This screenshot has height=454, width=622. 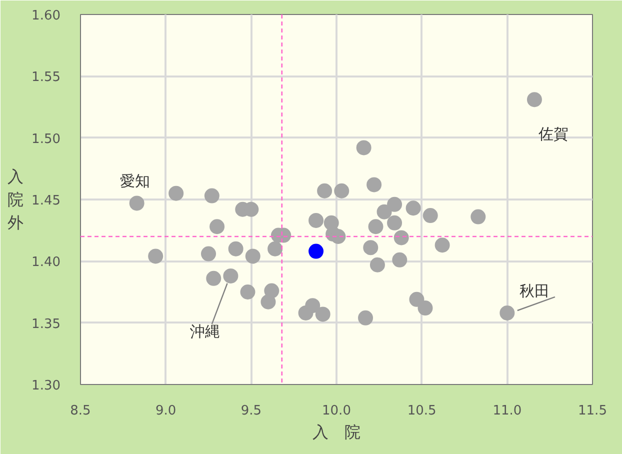 I want to click on y-tick-label: 1.55, so click(x=46, y=78).